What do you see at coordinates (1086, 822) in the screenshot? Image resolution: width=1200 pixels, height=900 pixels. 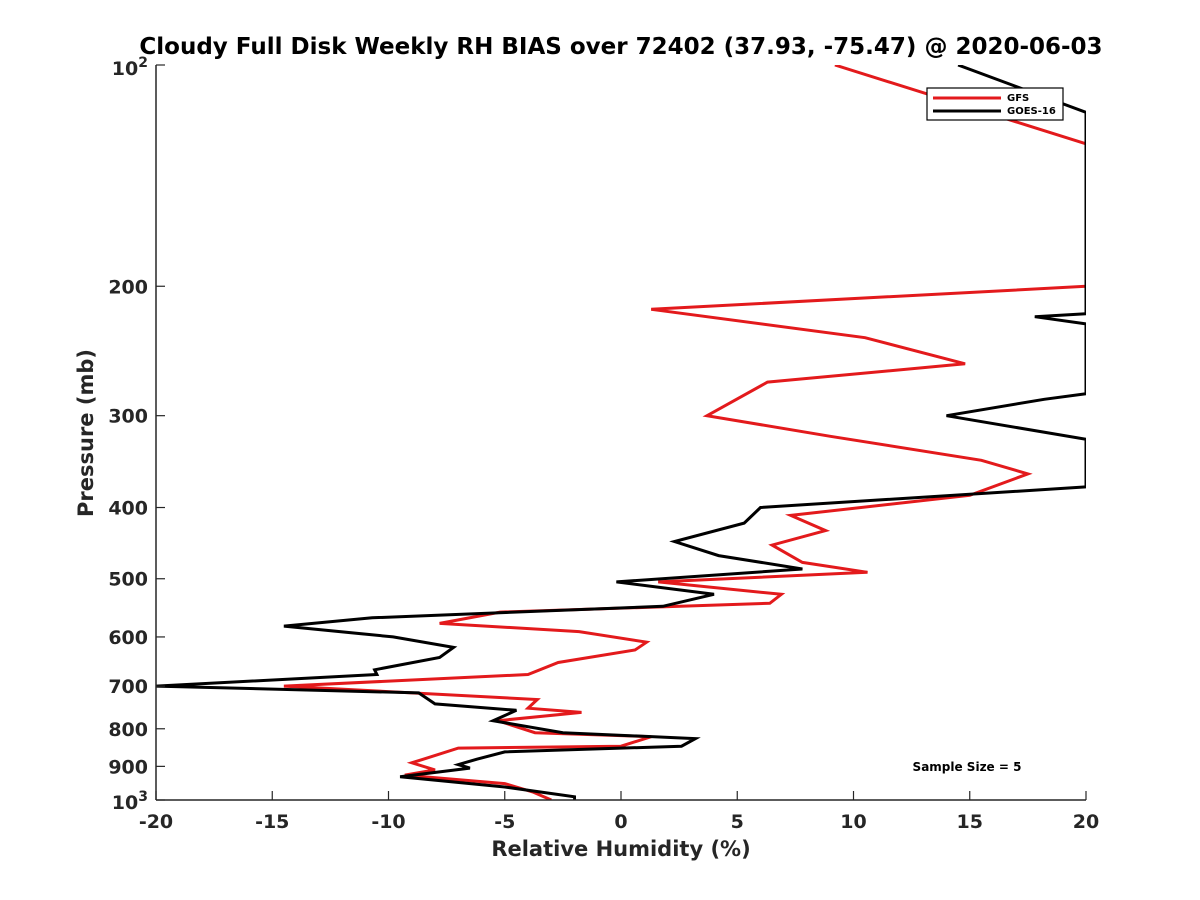 I see `x-tick-label: 20` at bounding box center [1086, 822].